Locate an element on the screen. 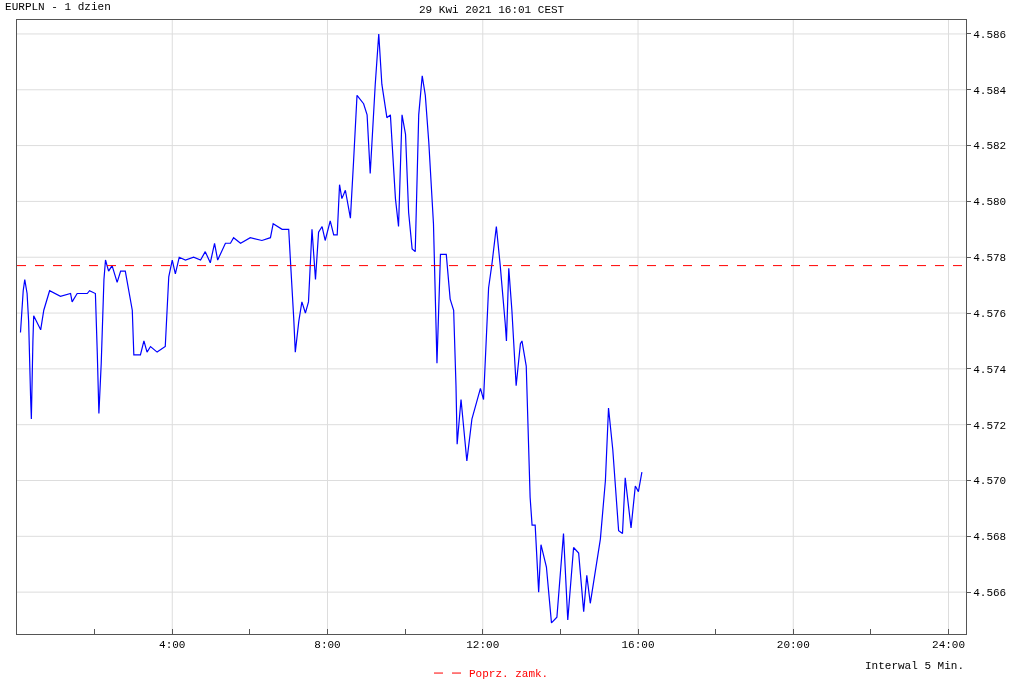 Image resolution: width=1024 pixels, height=700 pixels. y-tick-label: 4.580 is located at coordinates (990, 202).